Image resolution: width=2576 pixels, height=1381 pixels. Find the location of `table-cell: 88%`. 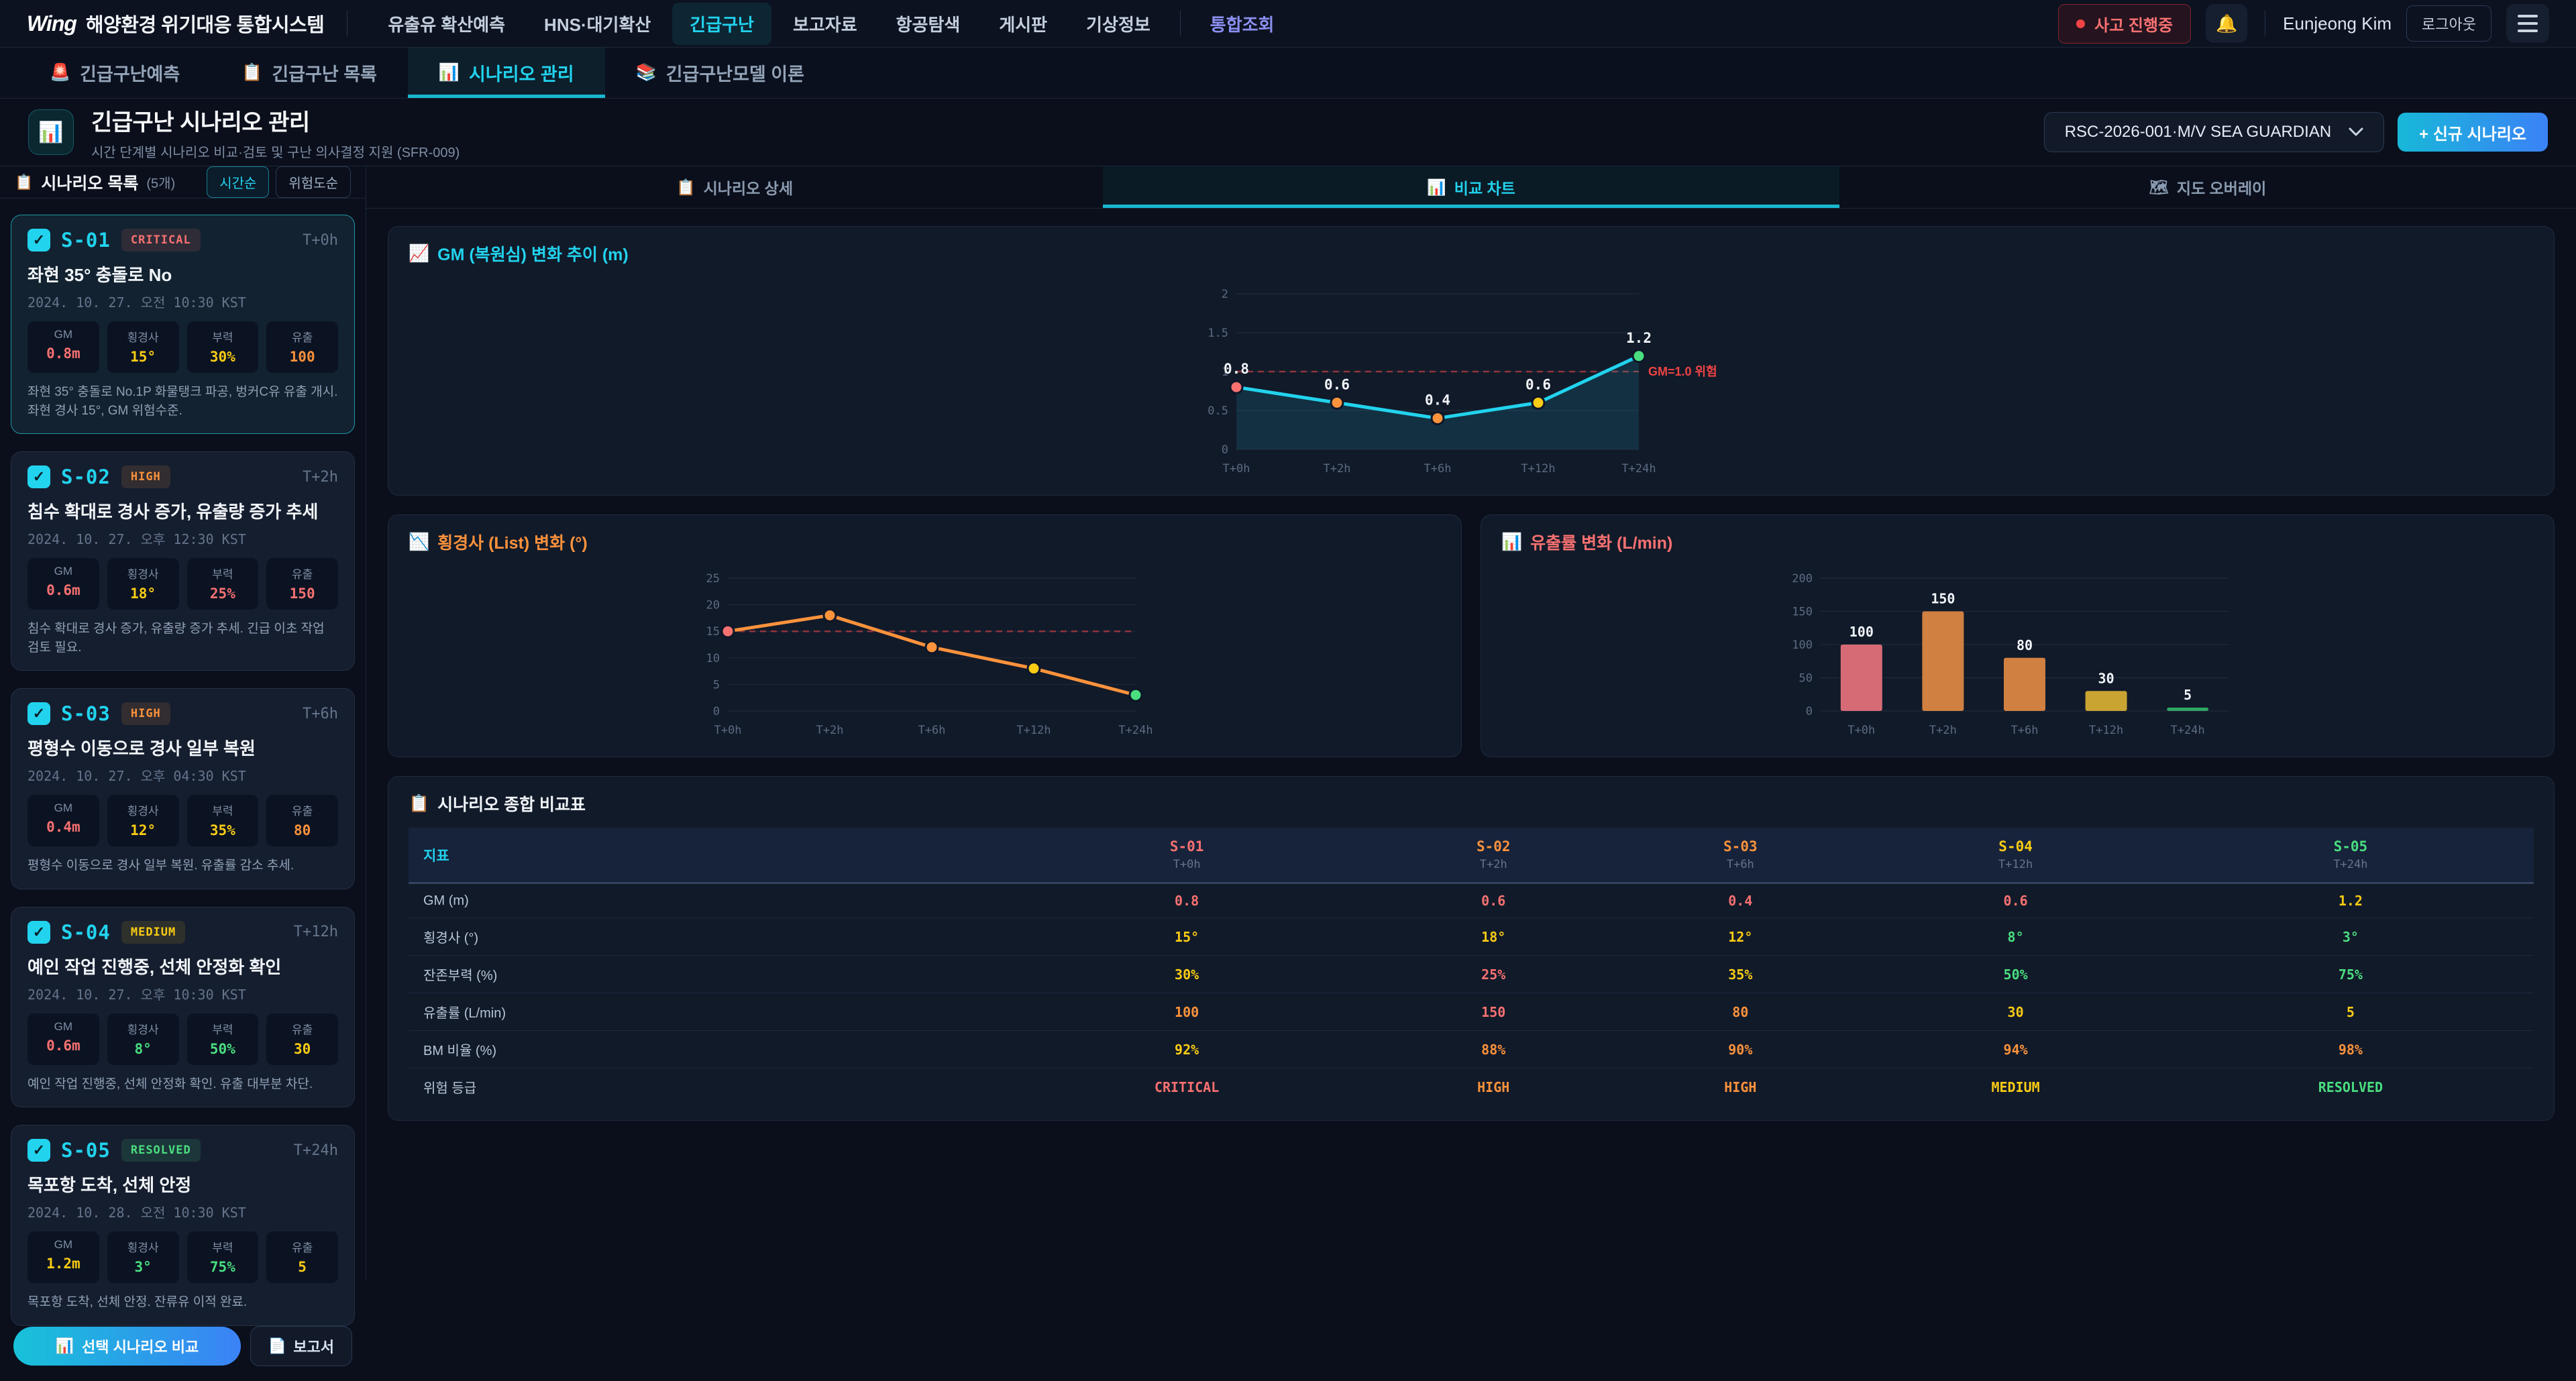

table-cell: 88% is located at coordinates (1493, 1049).